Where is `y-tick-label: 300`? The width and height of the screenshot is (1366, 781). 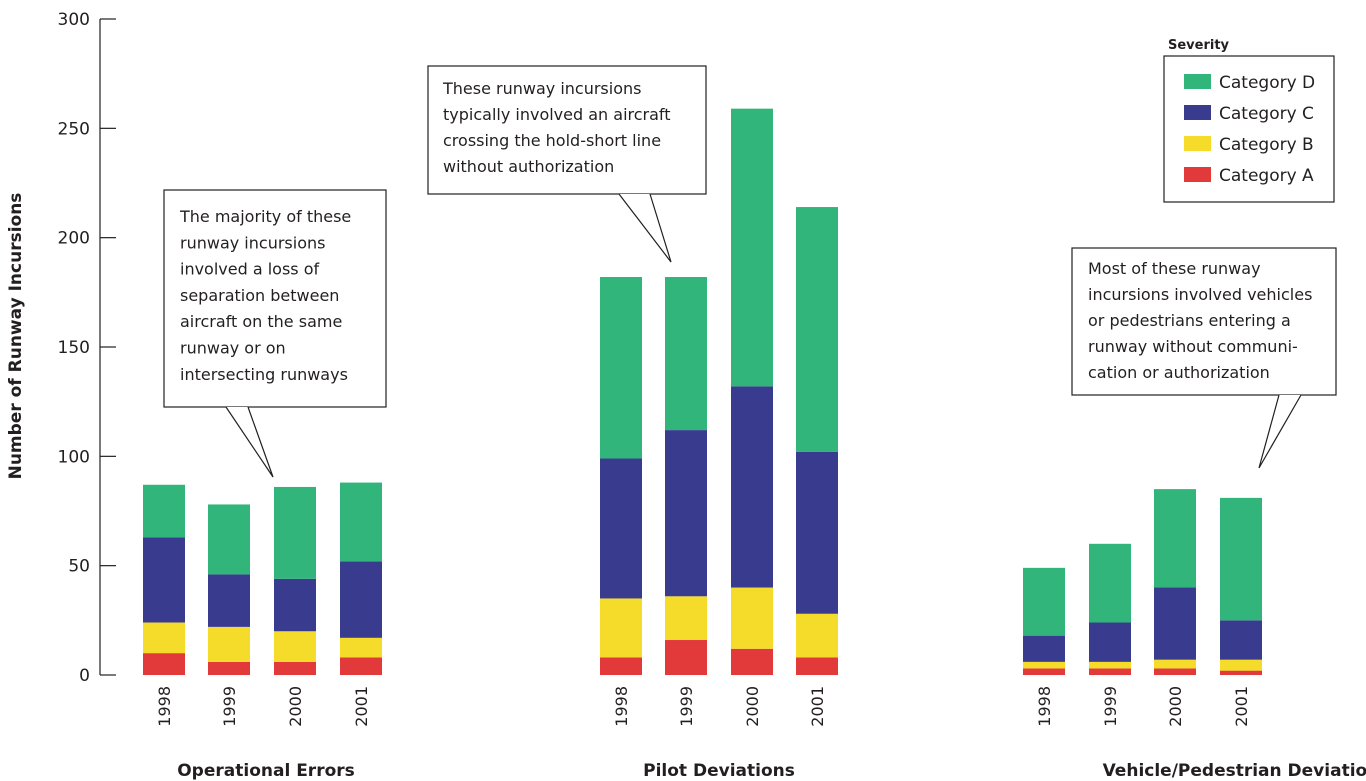
y-tick-label: 300 is located at coordinates (74, 20).